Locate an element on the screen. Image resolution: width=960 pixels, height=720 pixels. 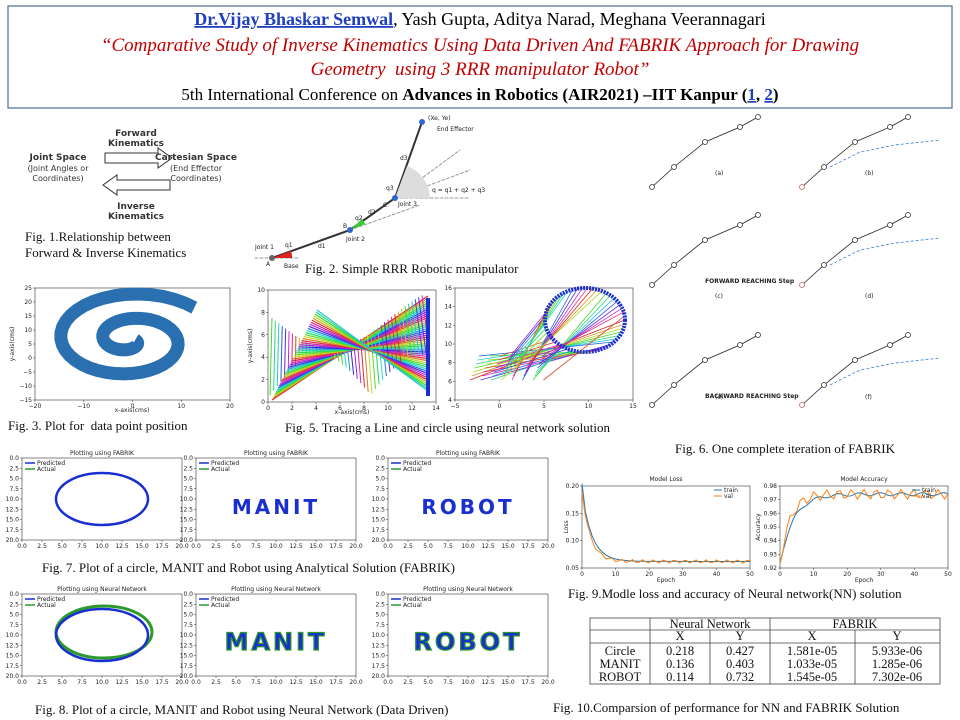
y-tick-label: 5.0 is located at coordinates (14, 615).